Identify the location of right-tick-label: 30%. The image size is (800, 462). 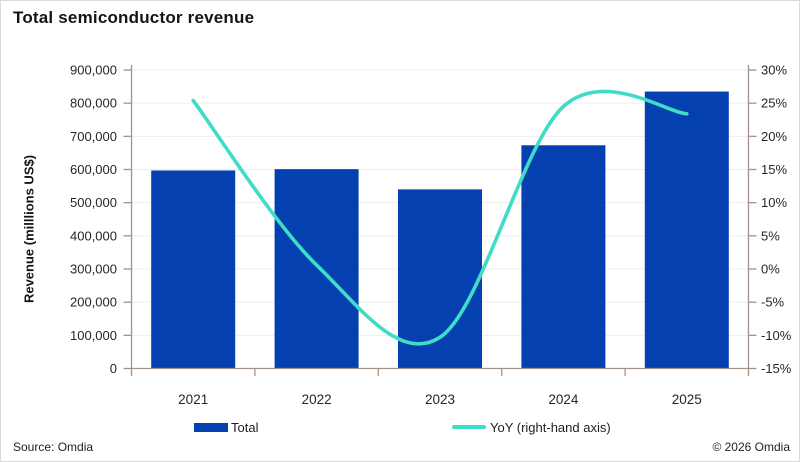
(774, 70).